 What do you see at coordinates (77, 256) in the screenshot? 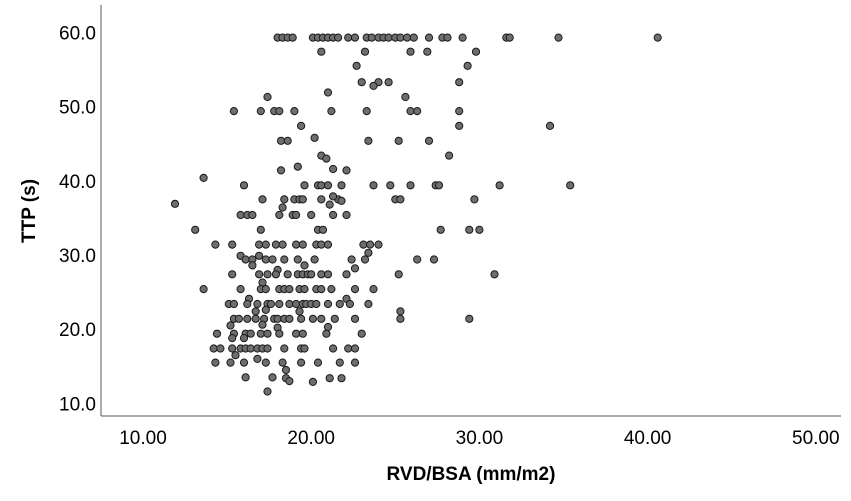
I see `y-tick-label: 30.0` at bounding box center [77, 256].